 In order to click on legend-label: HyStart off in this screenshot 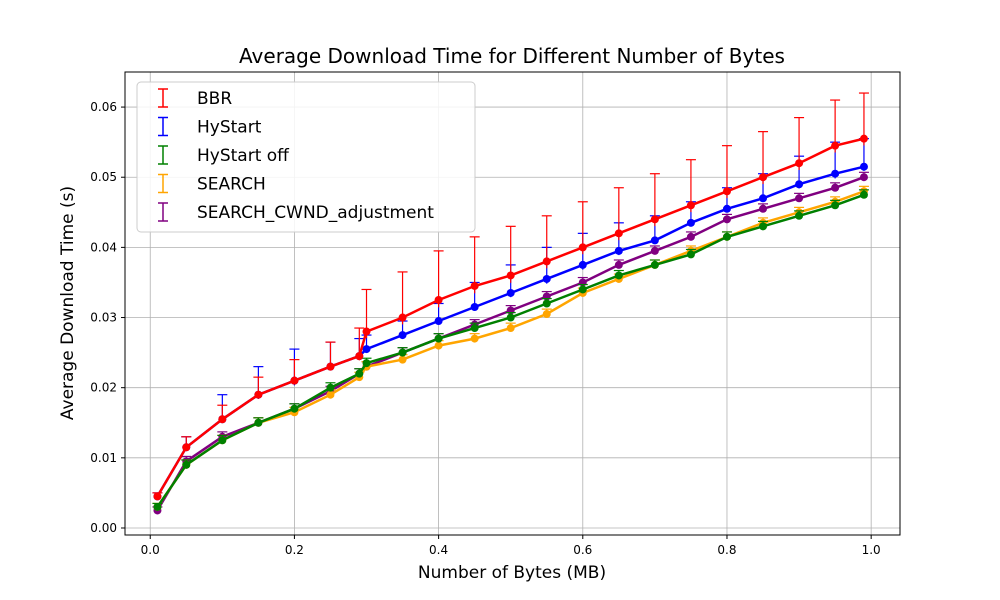, I will do `click(243, 156)`.